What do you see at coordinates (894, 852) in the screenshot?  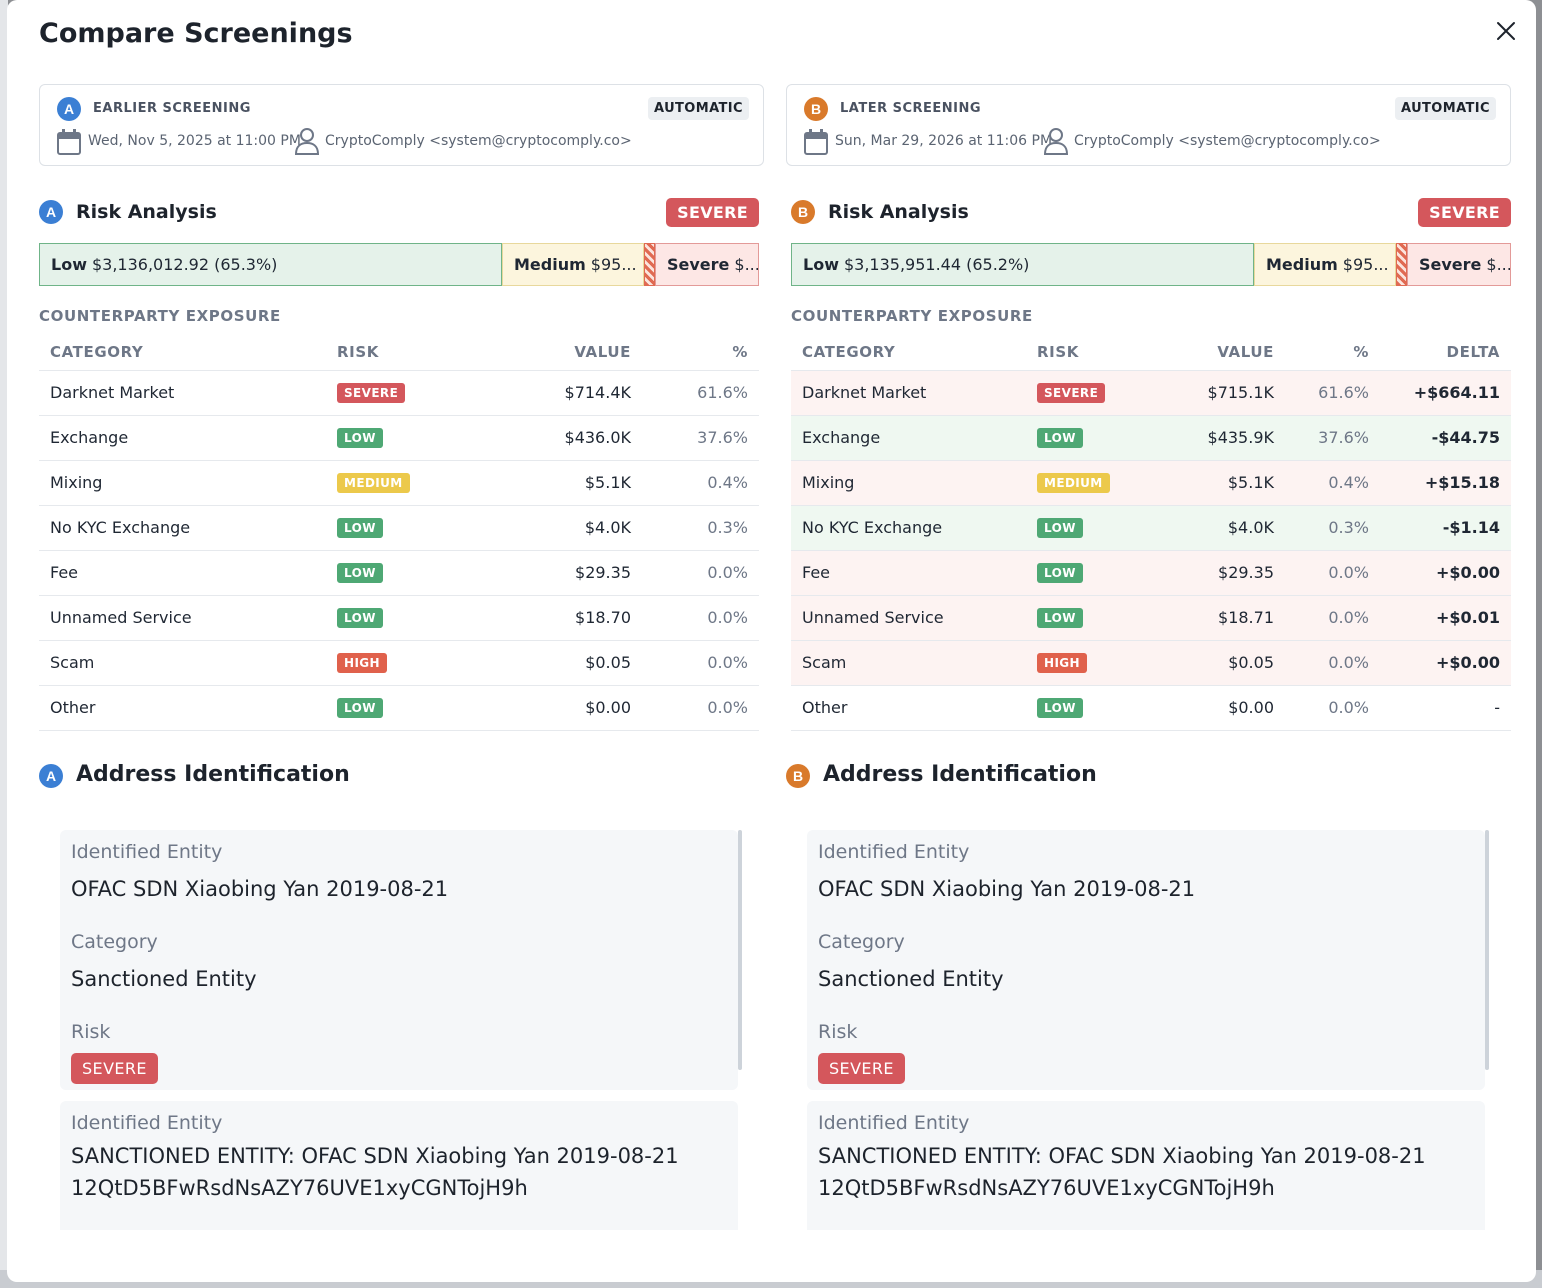 I see `field-label: Identified Entity` at bounding box center [894, 852].